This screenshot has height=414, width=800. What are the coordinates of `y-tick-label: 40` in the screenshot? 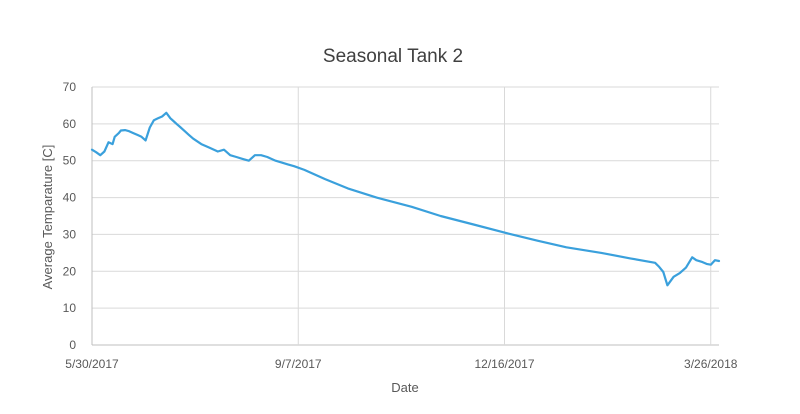 It's located at (70, 198).